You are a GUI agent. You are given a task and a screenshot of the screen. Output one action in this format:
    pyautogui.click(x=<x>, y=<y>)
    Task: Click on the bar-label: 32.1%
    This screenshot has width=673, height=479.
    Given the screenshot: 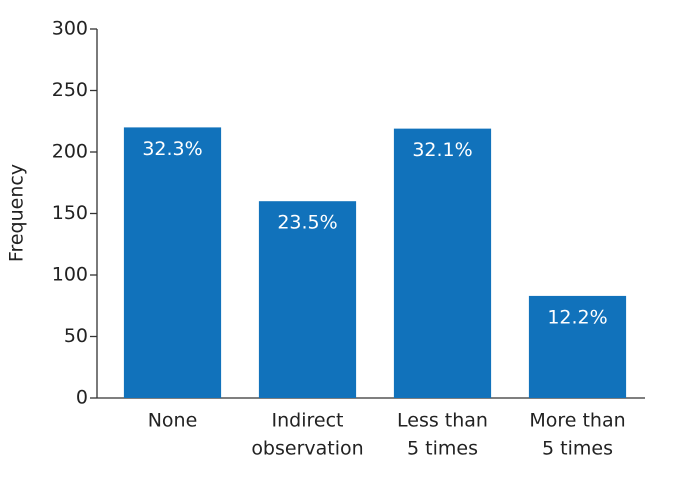 What is the action you would take?
    pyautogui.click(x=442, y=150)
    